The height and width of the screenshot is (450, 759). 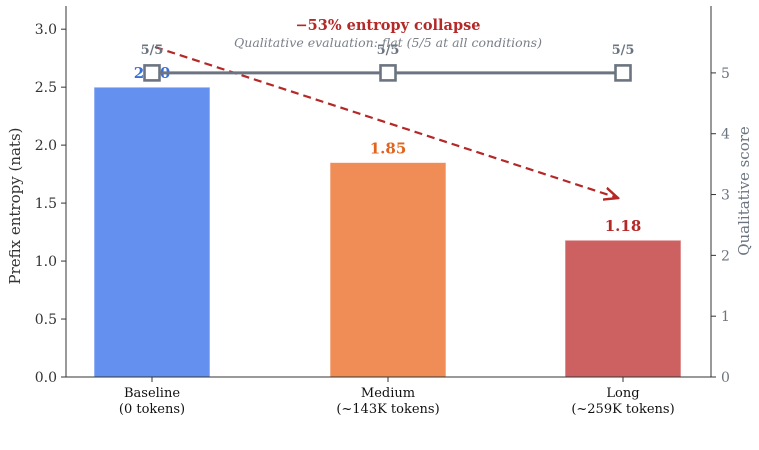 What do you see at coordinates (388, 149) in the screenshot?
I see `entropy-value-label: 1.85` at bounding box center [388, 149].